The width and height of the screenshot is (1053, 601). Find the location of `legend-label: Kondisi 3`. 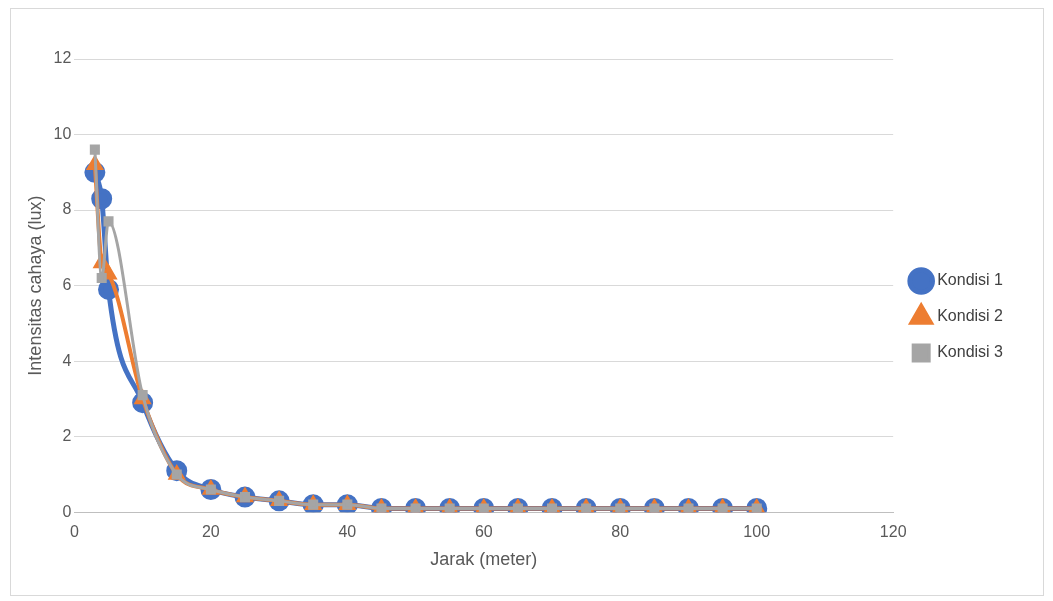

legend-label: Kondisi 3 is located at coordinates (970, 352).